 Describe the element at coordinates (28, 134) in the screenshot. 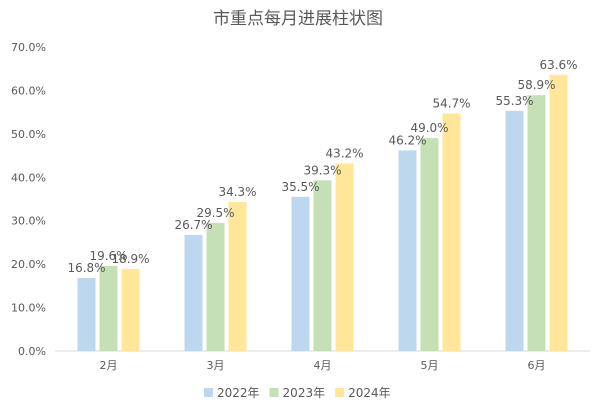

I see `y-tick-label: 50.0%` at that location.